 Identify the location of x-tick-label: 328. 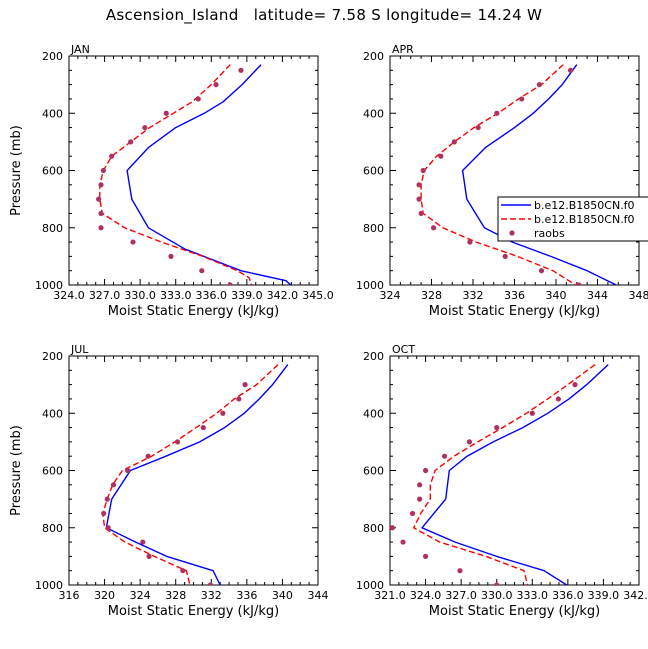
(431, 295).